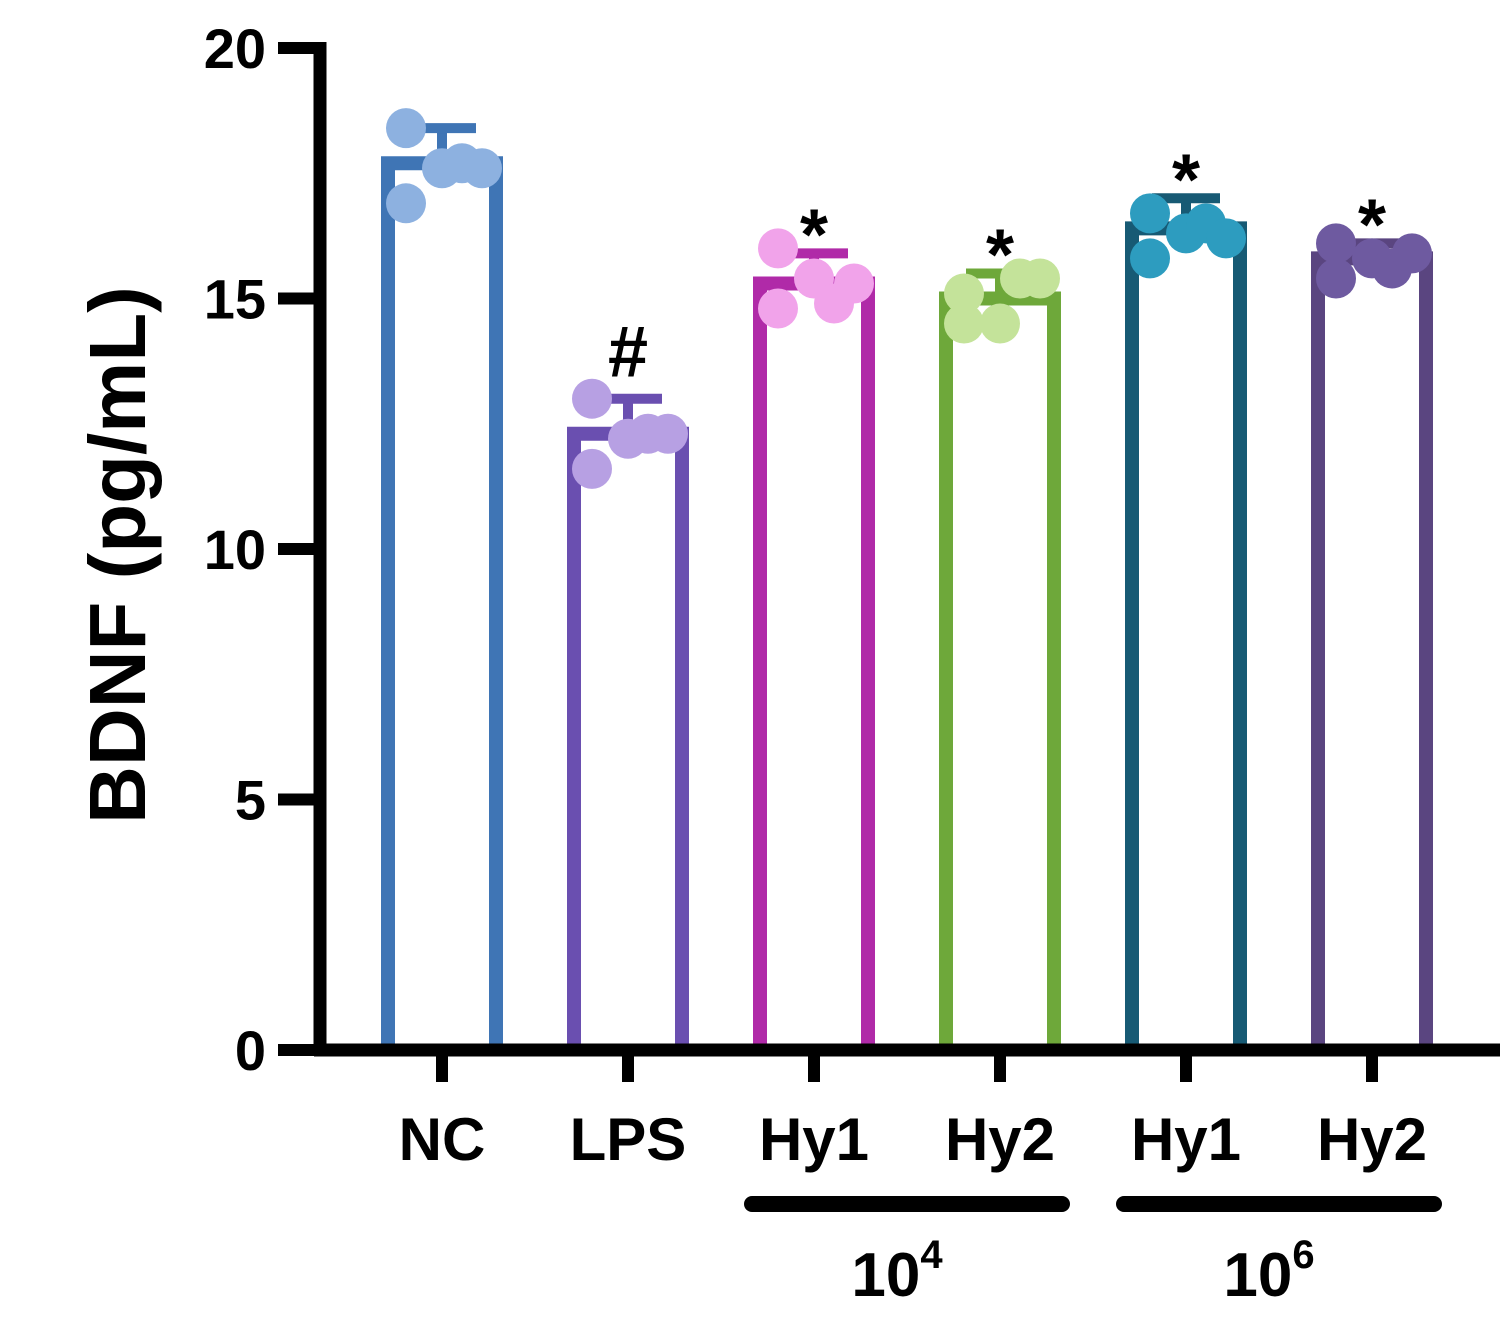 The image size is (1511, 1323). What do you see at coordinates (1303, 1255) in the screenshot?
I see `group-label-exponent-1: 6` at bounding box center [1303, 1255].